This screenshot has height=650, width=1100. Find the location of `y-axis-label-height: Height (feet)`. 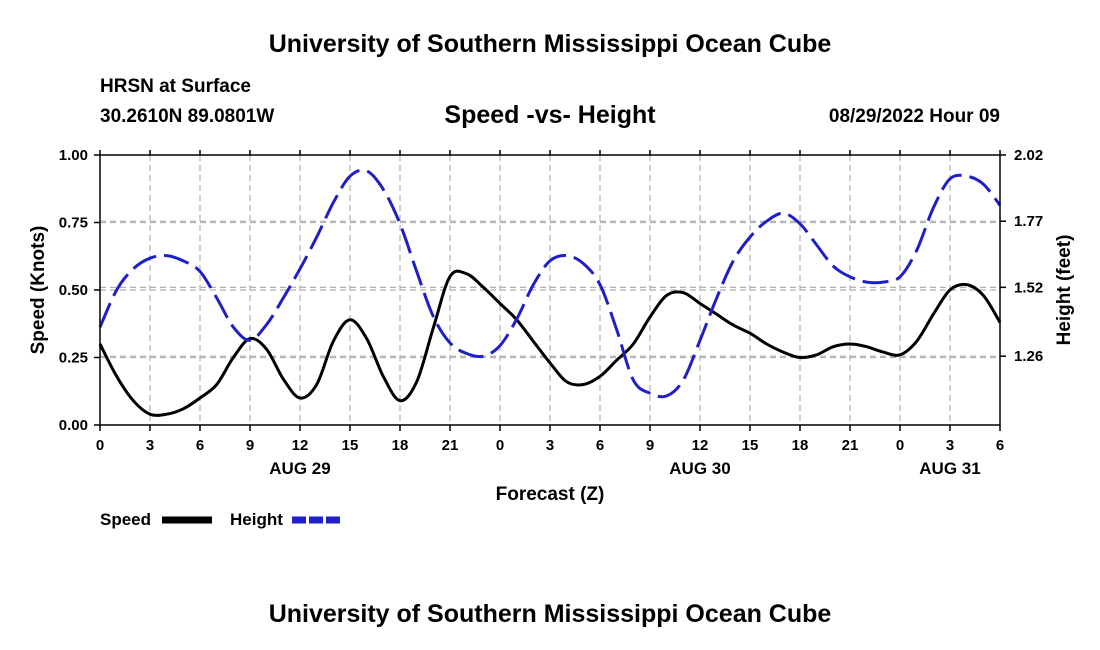

y-axis-label-height: Height (feet) is located at coordinates (1064, 290).